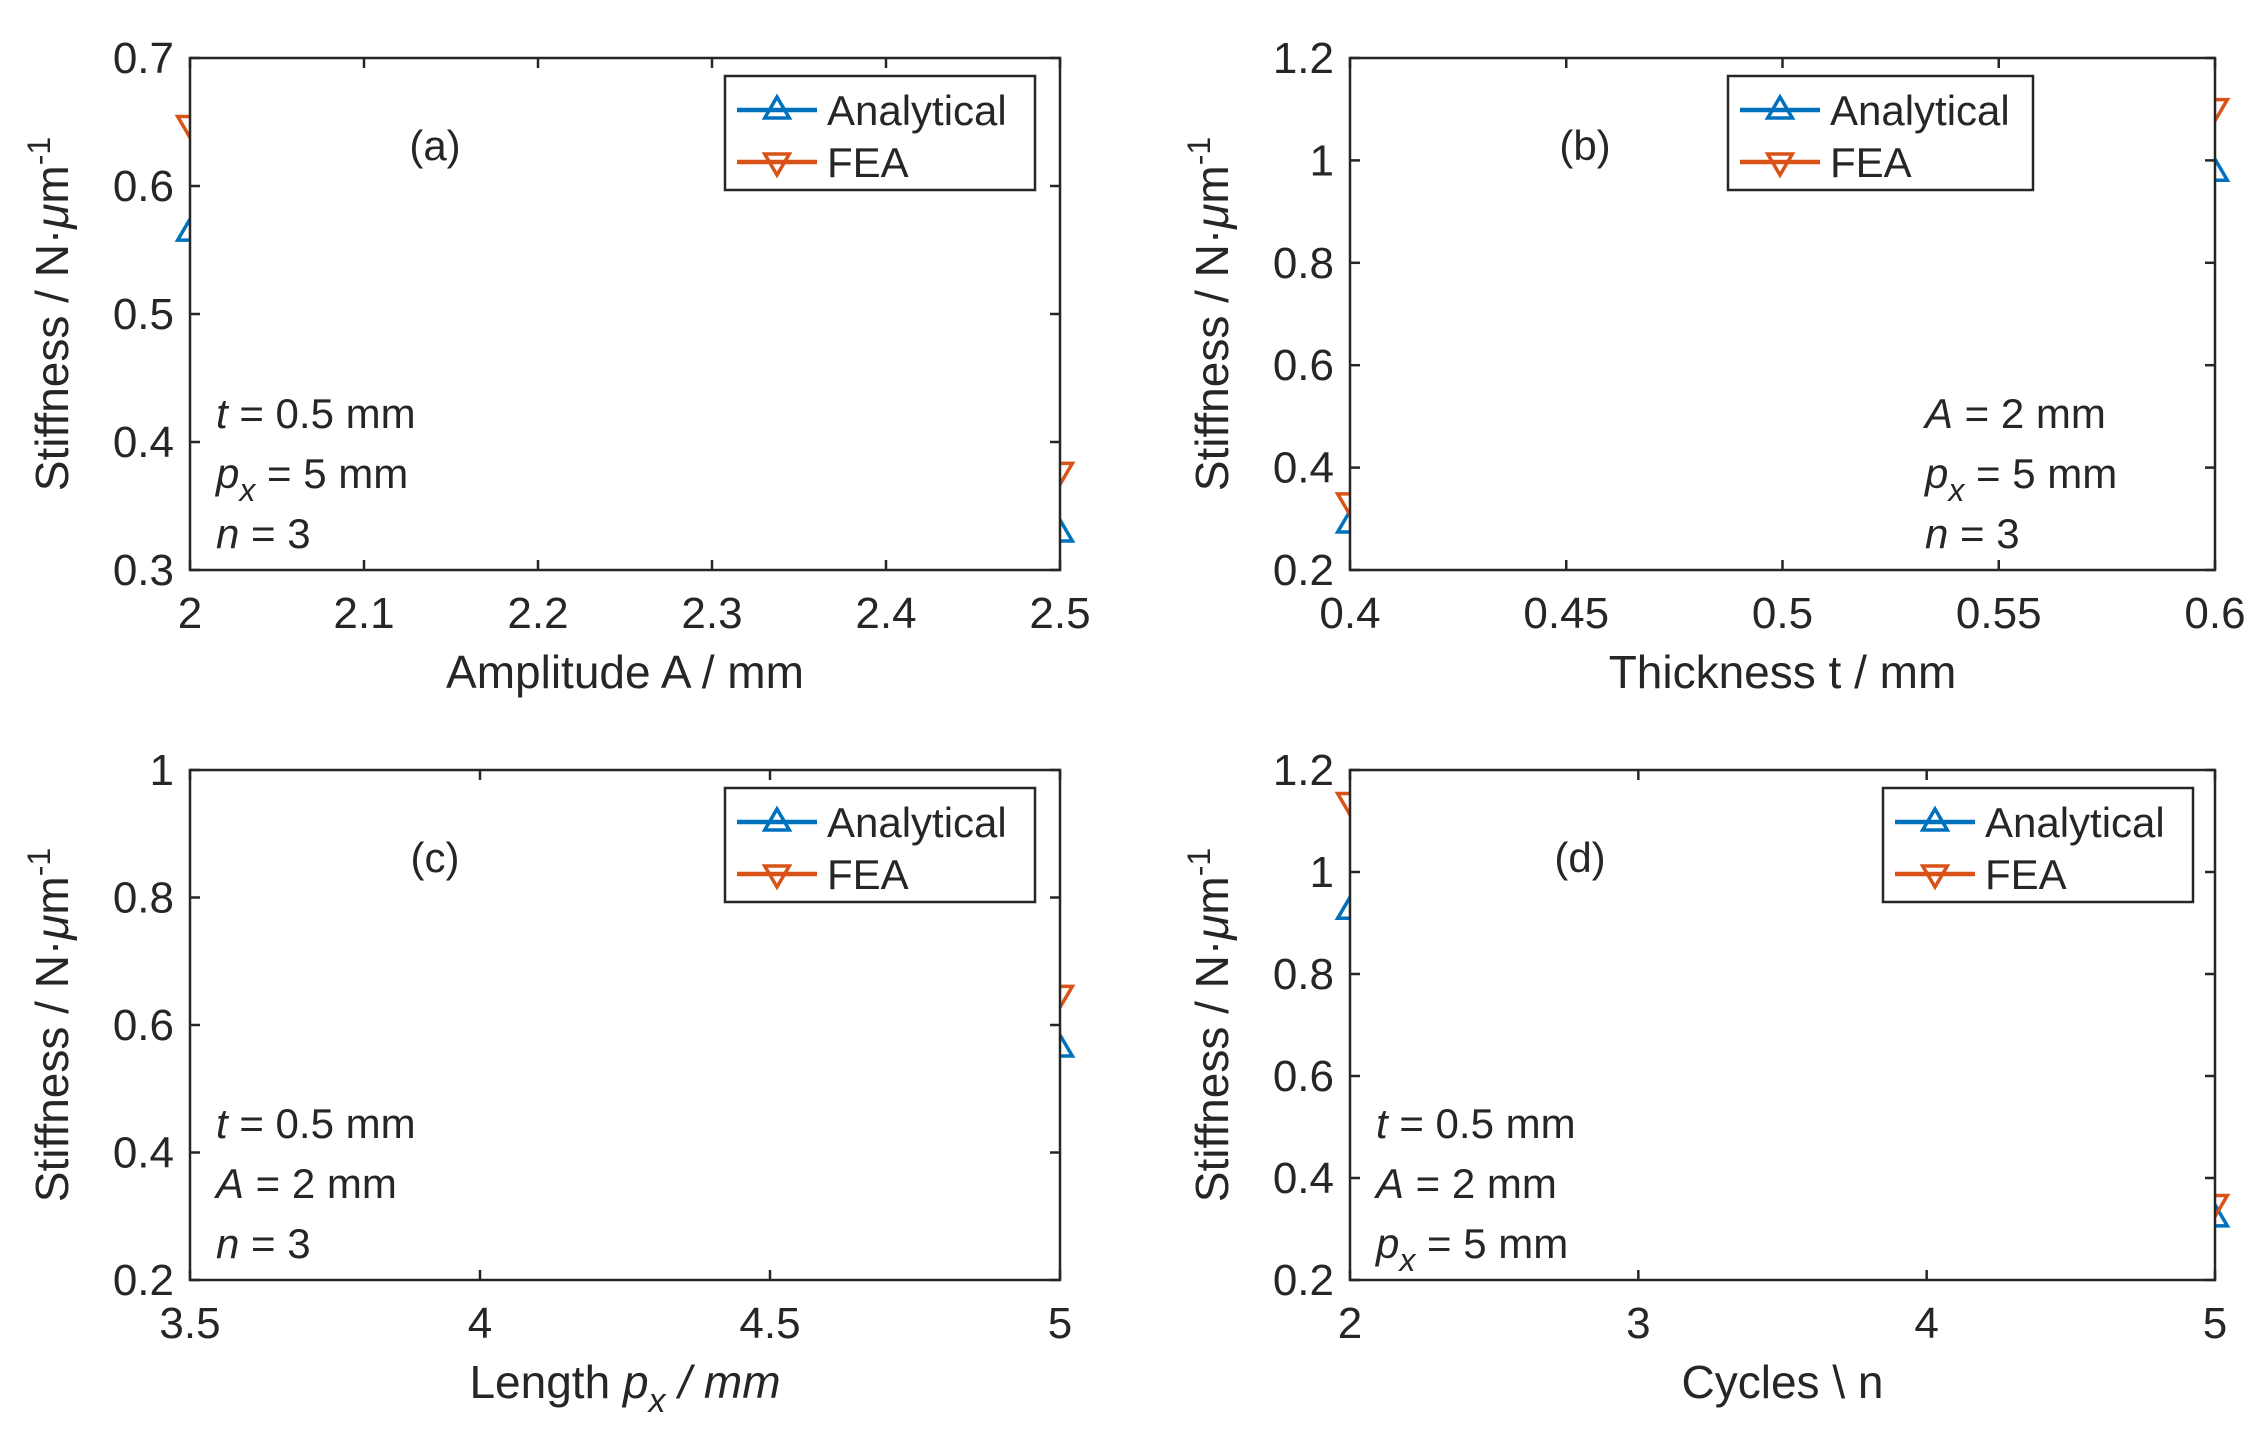 This screenshot has width=2266, height=1449. What do you see at coordinates (143, 570) in the screenshot?
I see `y-tick-label: 0.3` at bounding box center [143, 570].